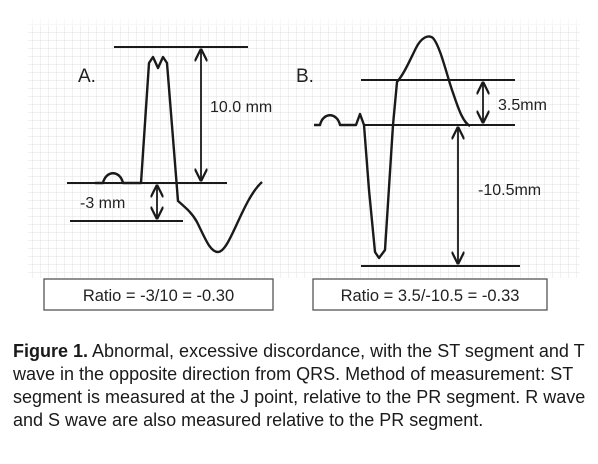  Describe the element at coordinates (87, 76) in the screenshot. I see `panel-a-label: A.` at that location.